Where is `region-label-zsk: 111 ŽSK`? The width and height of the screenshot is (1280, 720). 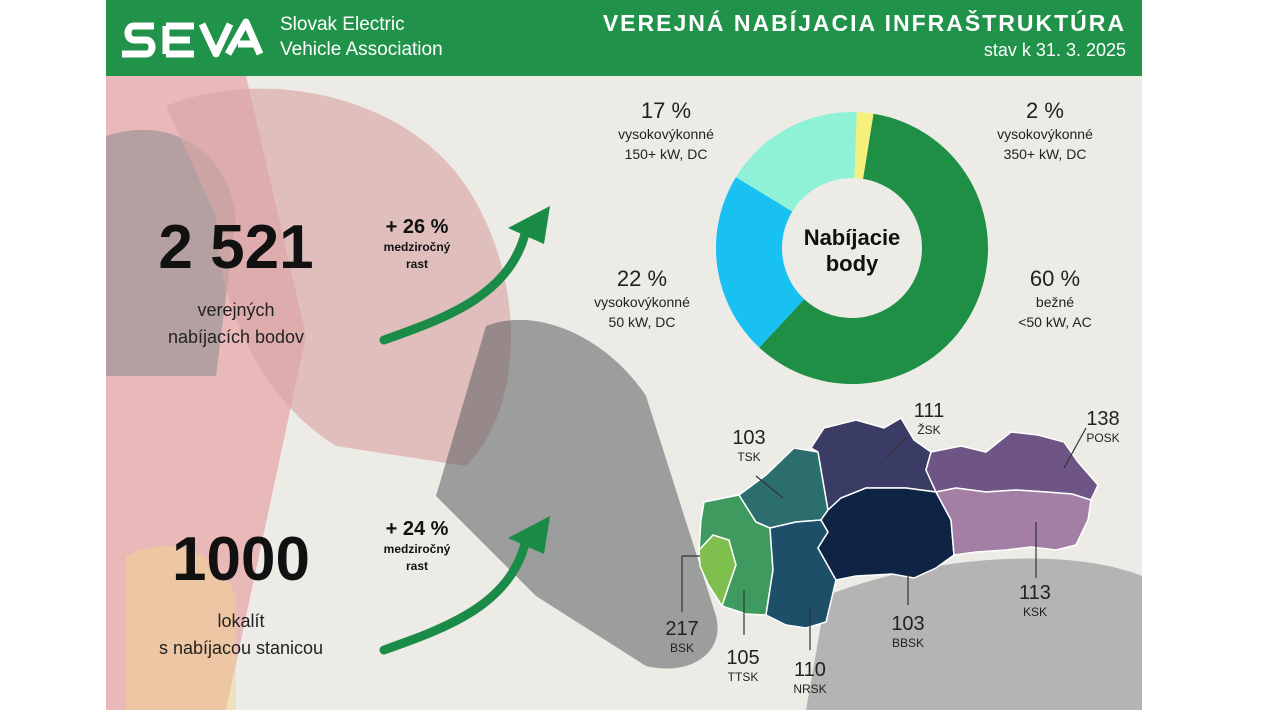
region-label-zsk: 111 ŽSK is located at coordinates (929, 419).